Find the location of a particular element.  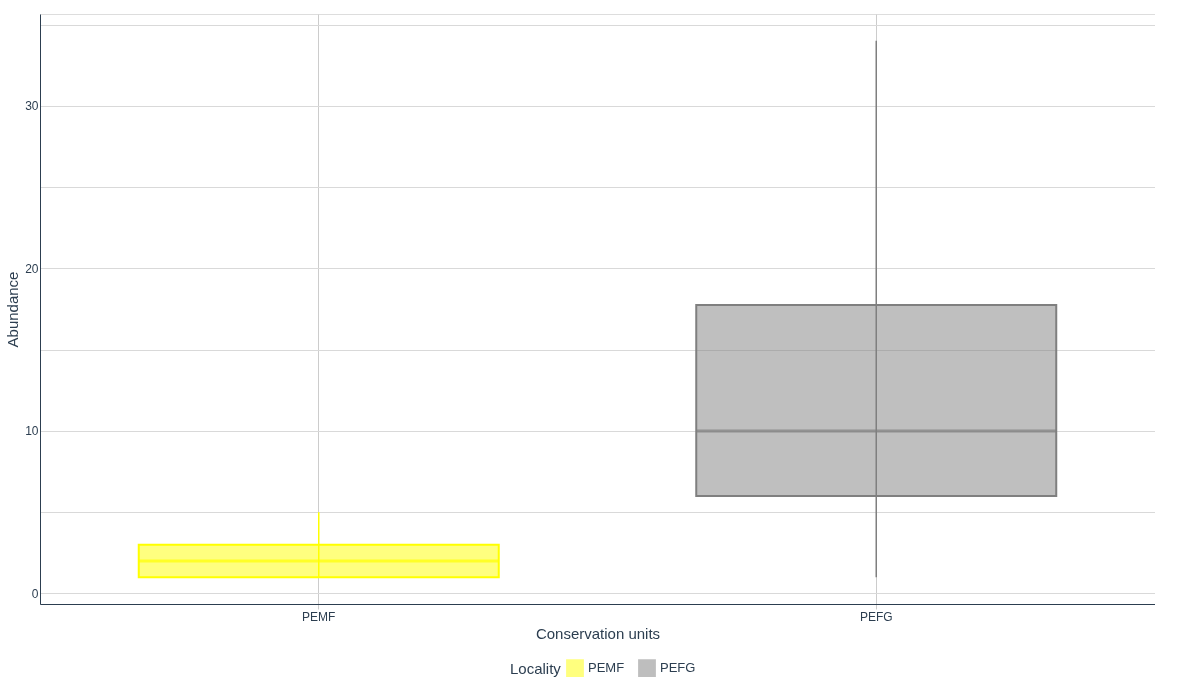

x-axis-title: Conservation units is located at coordinates (598, 633).